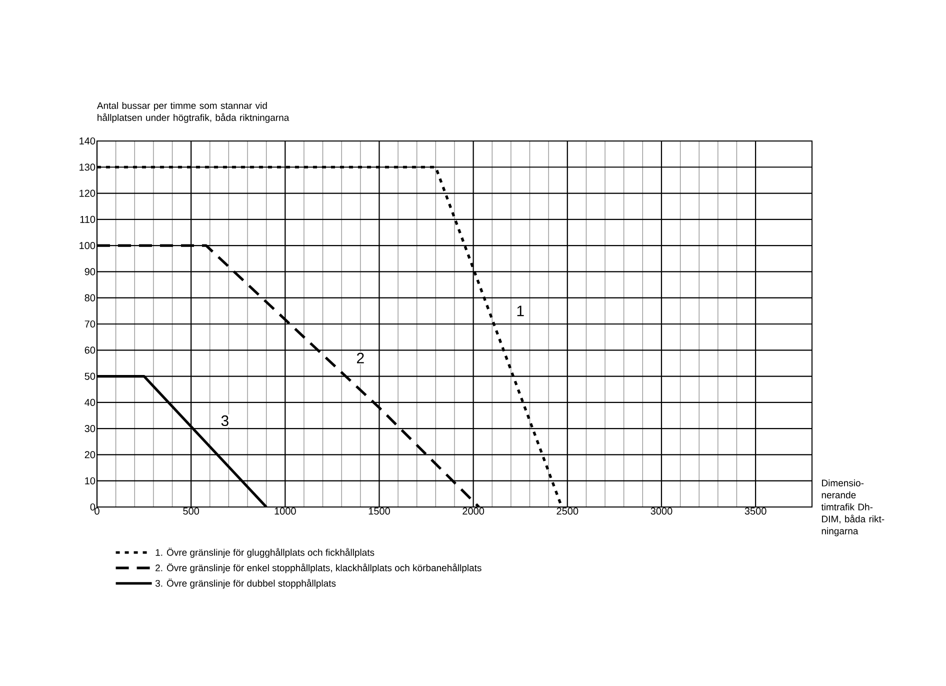  What do you see at coordinates (319, 568) in the screenshot?
I see `legend-label: 2. Övre gränslinje för enkel stopphållplats, klackhållplats och körbanehållplats` at bounding box center [319, 568].